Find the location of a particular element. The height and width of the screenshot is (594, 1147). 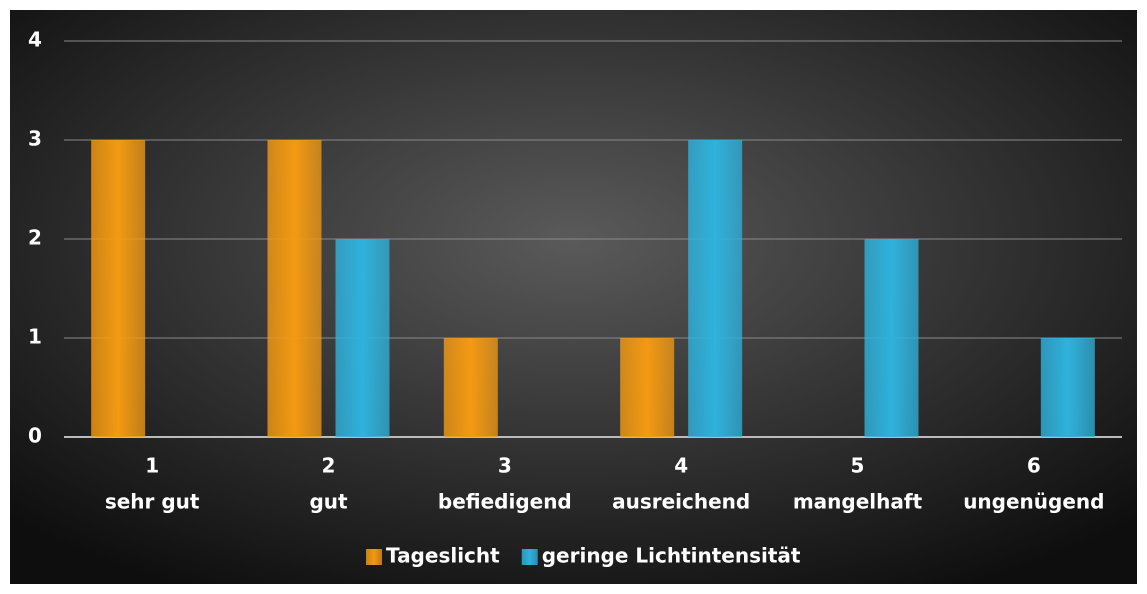

y-tick-label: 2 is located at coordinates (35, 238).